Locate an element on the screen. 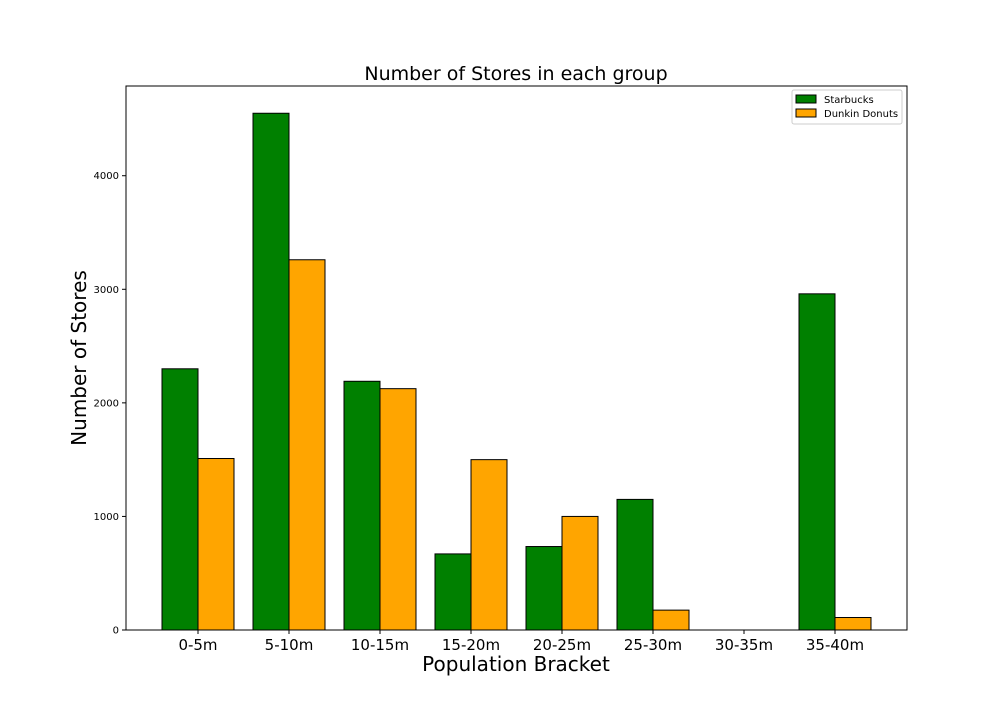 The width and height of the screenshot is (1008, 720). x-tick-label: 0-5m is located at coordinates (197, 645).